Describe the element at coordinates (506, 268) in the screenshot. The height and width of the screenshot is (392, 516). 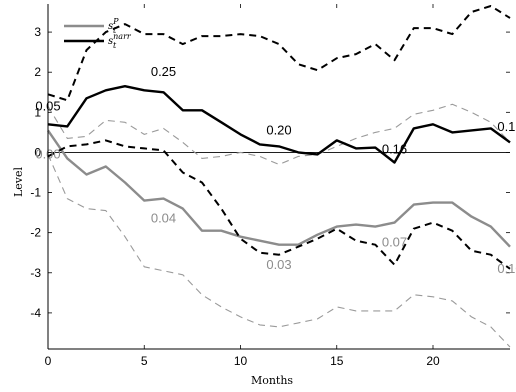
I see `data-label: 0.10` at that location.